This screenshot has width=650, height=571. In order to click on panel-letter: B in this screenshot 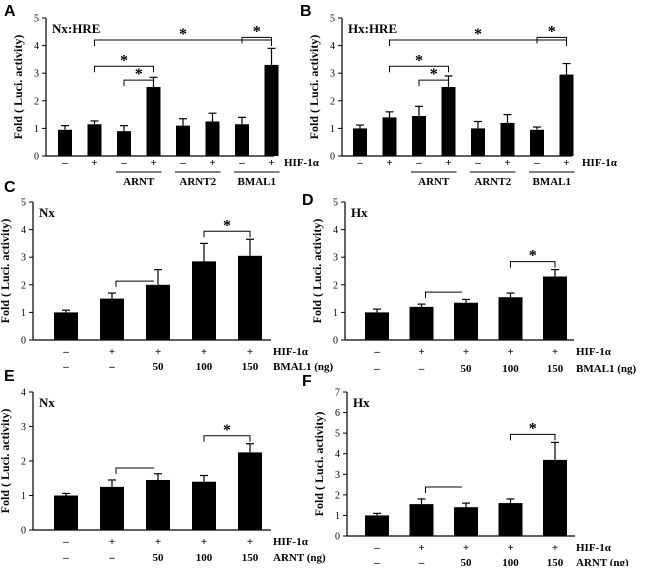, I will do `click(306, 11)`.